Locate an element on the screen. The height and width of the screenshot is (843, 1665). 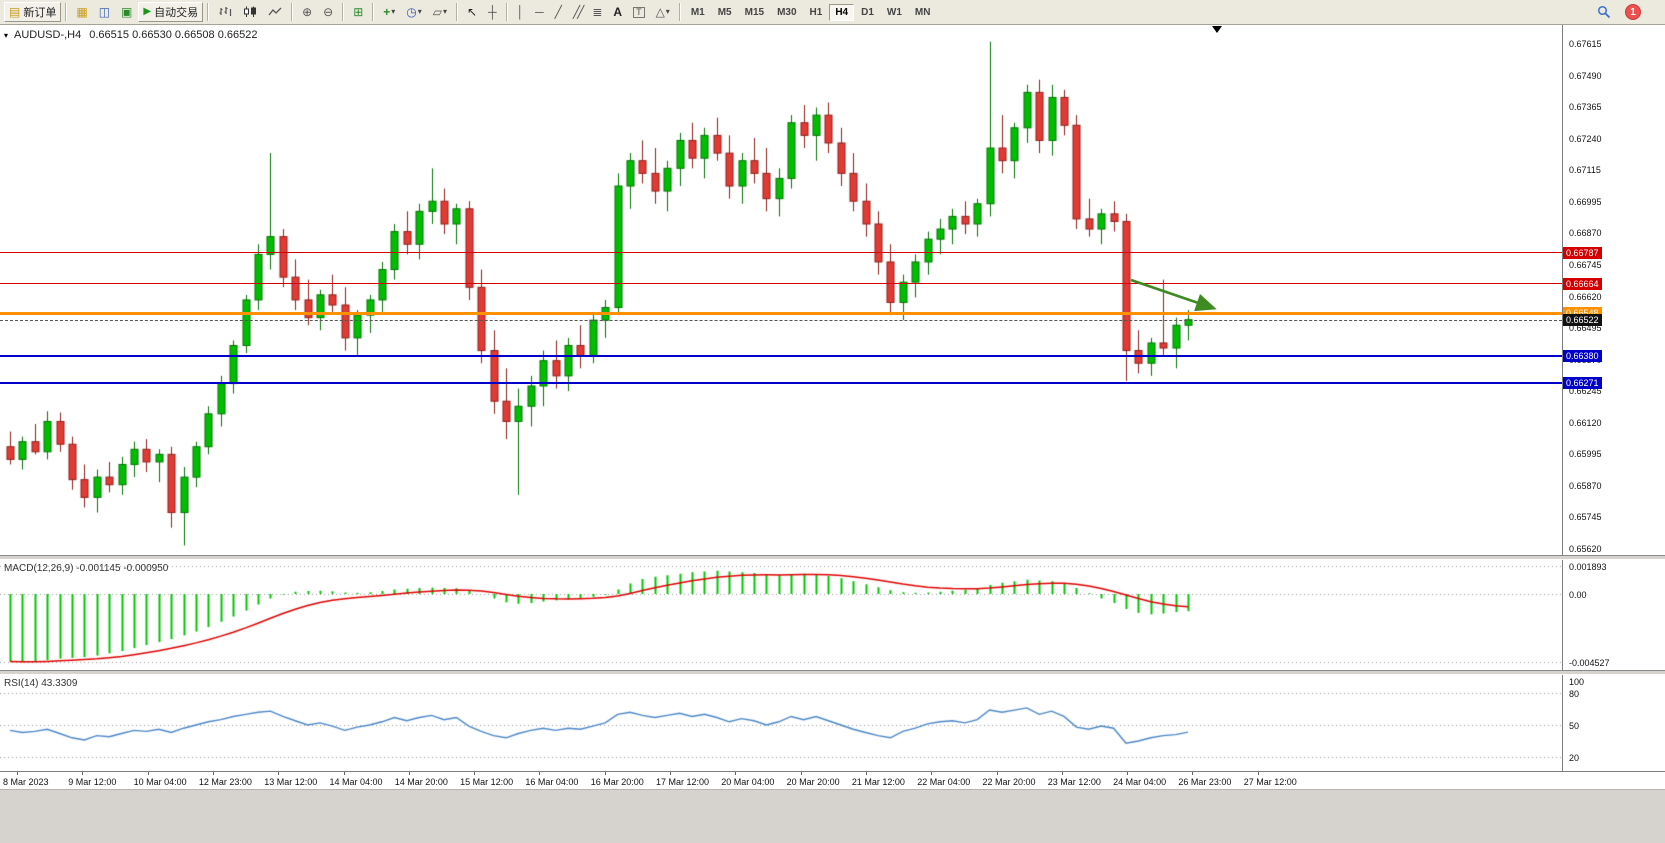
time-axis-label: 15 Mar 12:00 is located at coordinates (487, 782).